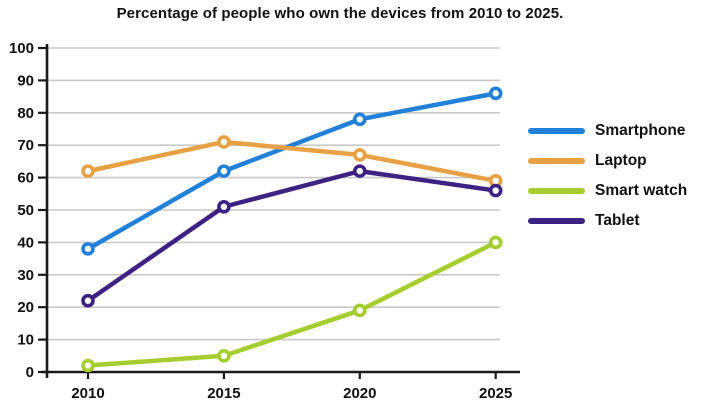 The width and height of the screenshot is (701, 411). What do you see at coordinates (21, 48) in the screenshot?
I see `y-tick-label-100: 100` at bounding box center [21, 48].